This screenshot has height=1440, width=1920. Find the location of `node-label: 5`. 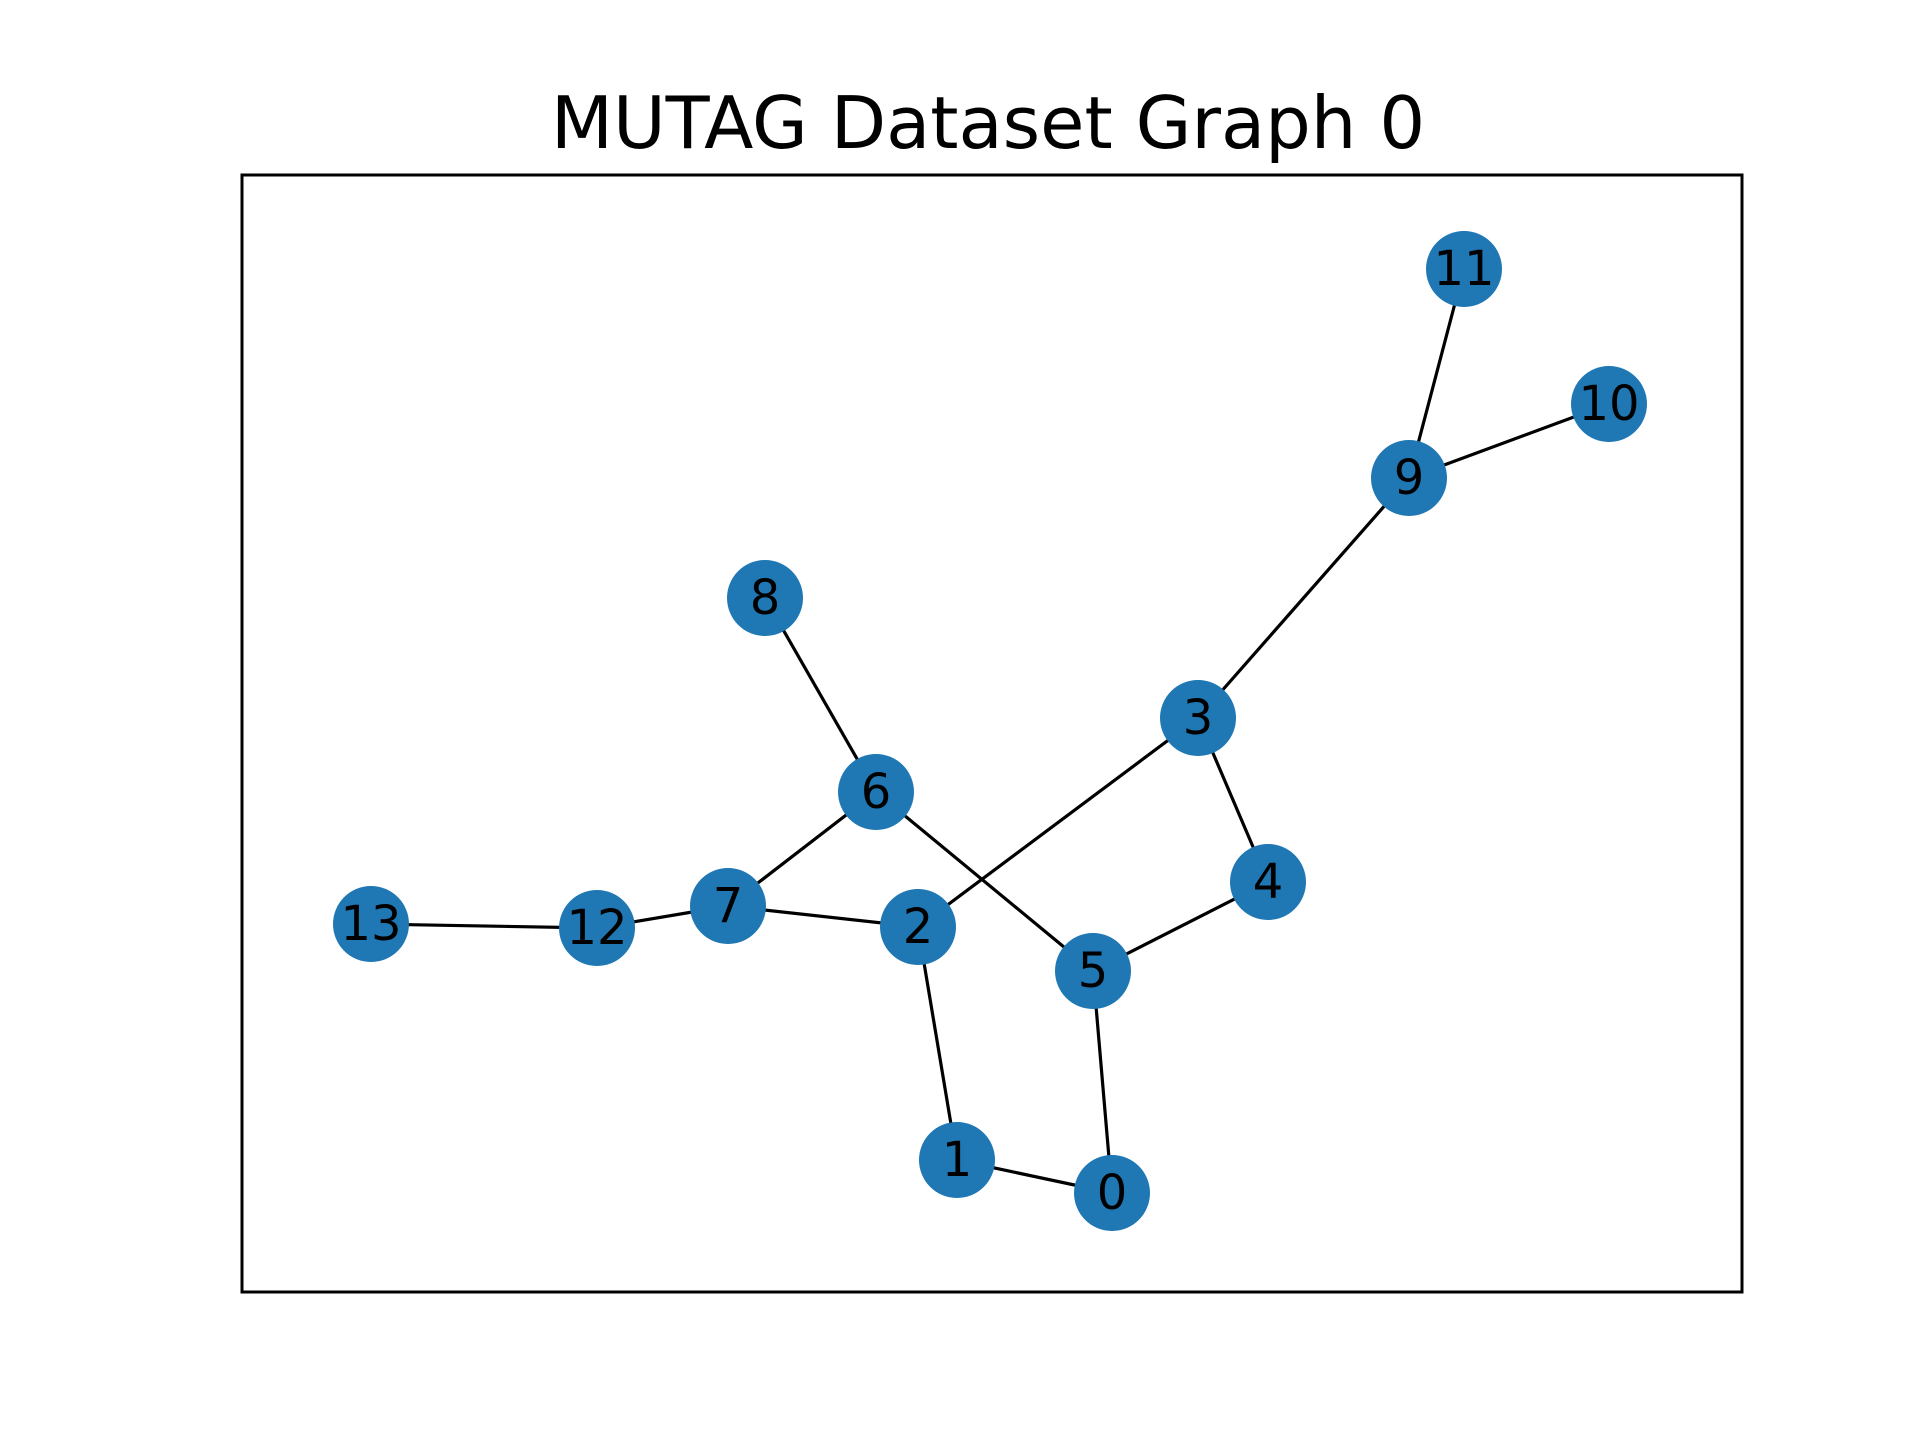

node-label: 5 is located at coordinates (1093, 971).